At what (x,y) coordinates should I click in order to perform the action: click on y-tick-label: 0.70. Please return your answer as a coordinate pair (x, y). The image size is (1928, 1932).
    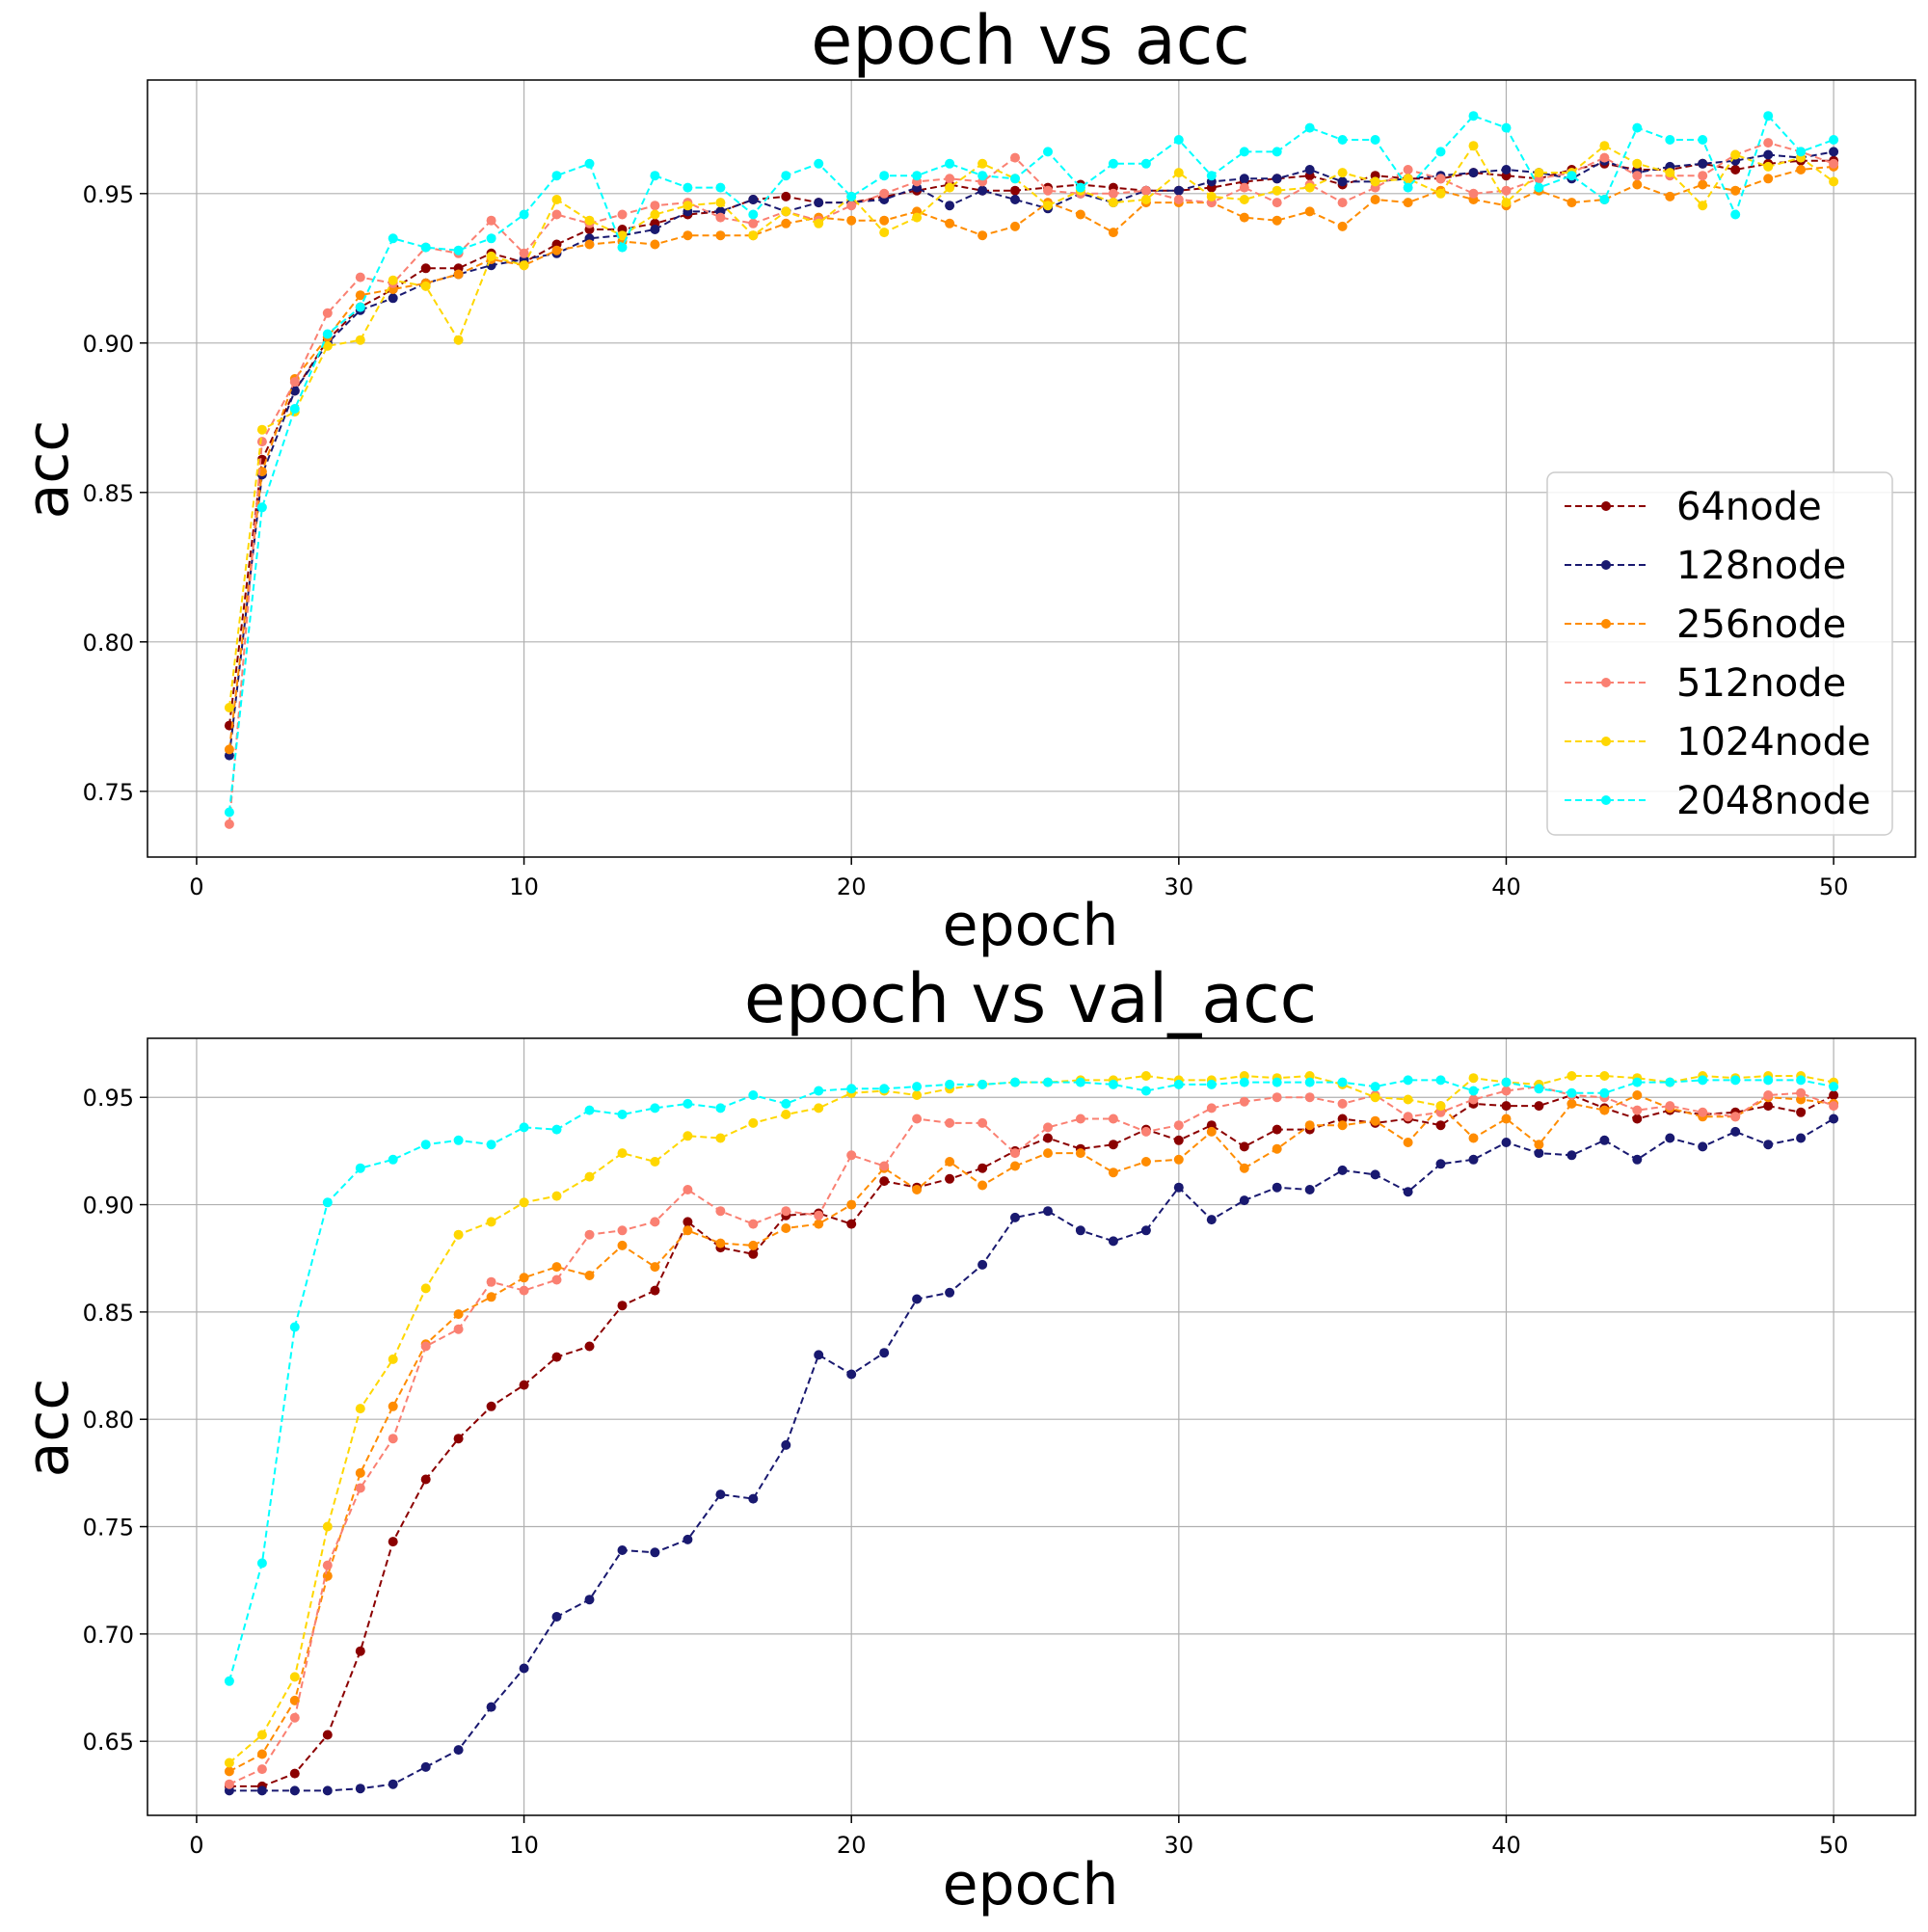
    Looking at the image, I should click on (109, 1636).